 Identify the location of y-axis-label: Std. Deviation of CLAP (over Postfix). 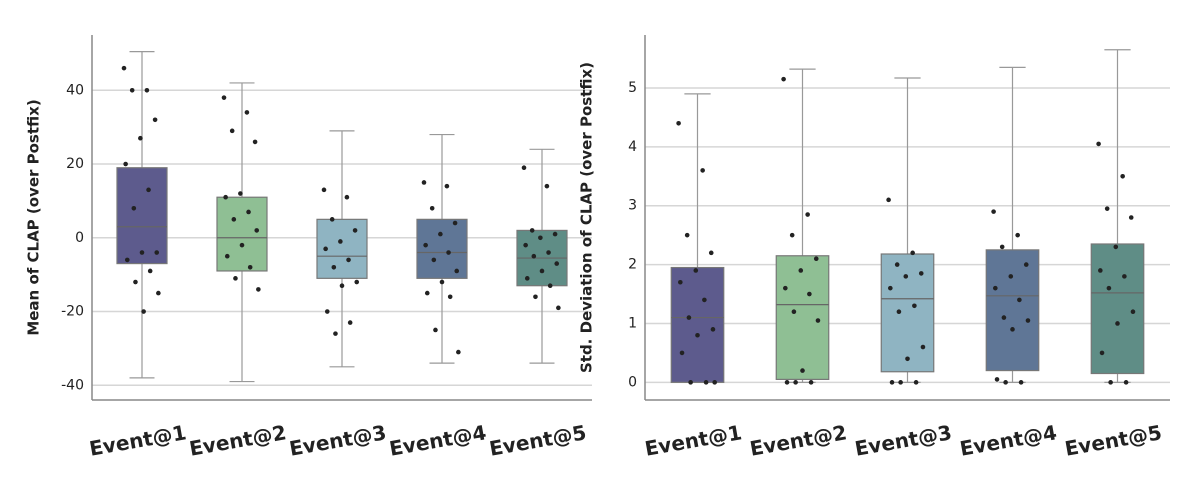
(587, 217).